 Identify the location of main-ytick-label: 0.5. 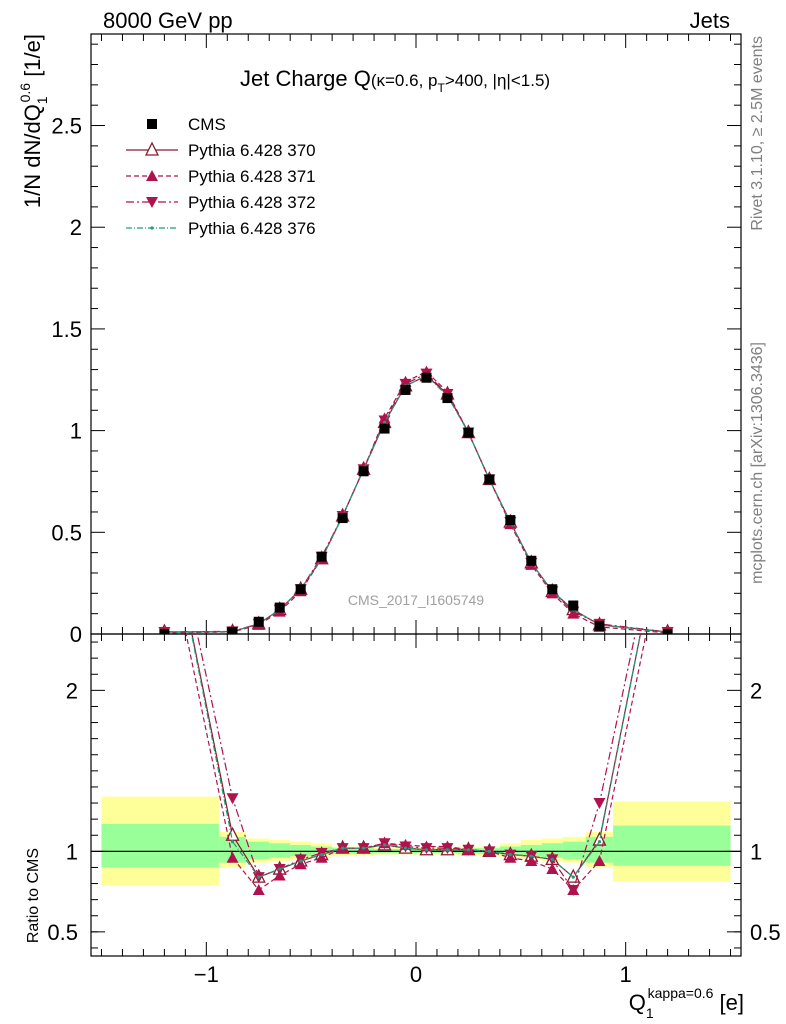
(66, 532).